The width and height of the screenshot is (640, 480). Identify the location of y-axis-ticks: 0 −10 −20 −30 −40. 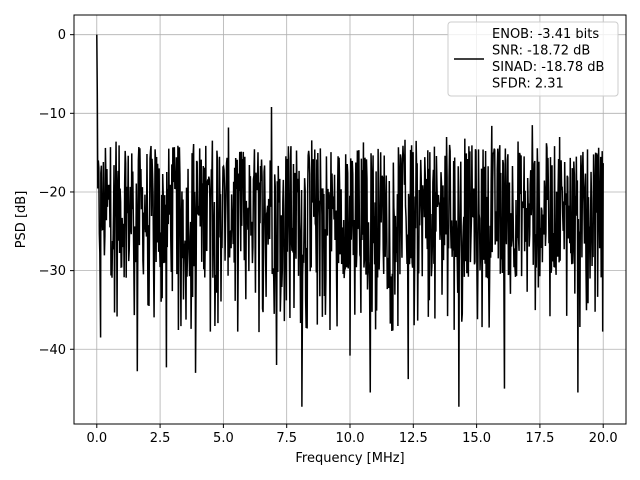
(56, 193).